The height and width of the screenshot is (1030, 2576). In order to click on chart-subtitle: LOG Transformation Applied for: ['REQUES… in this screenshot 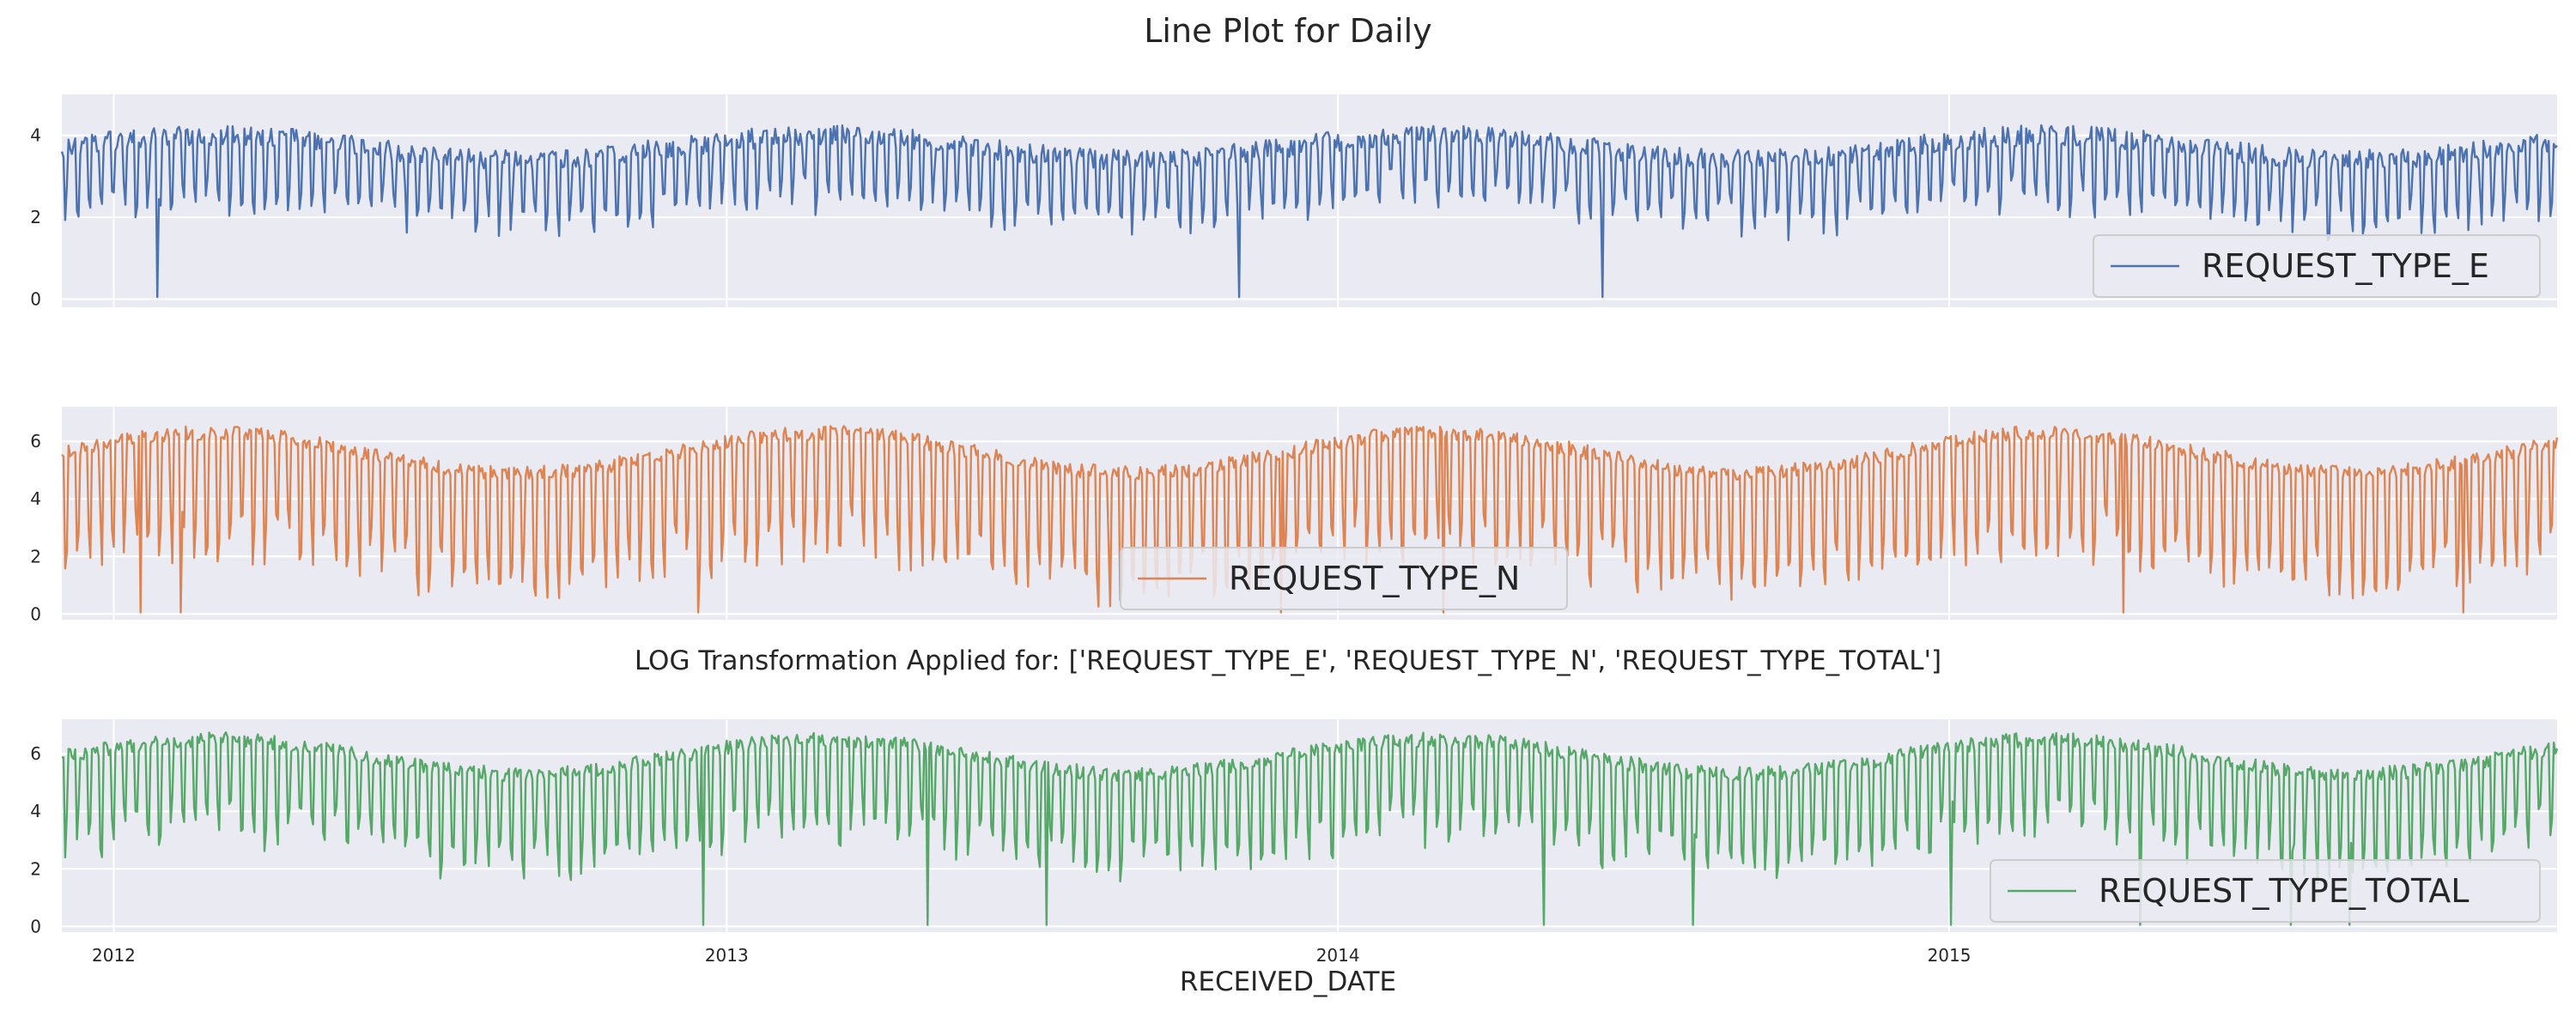, I will do `click(1288, 660)`.